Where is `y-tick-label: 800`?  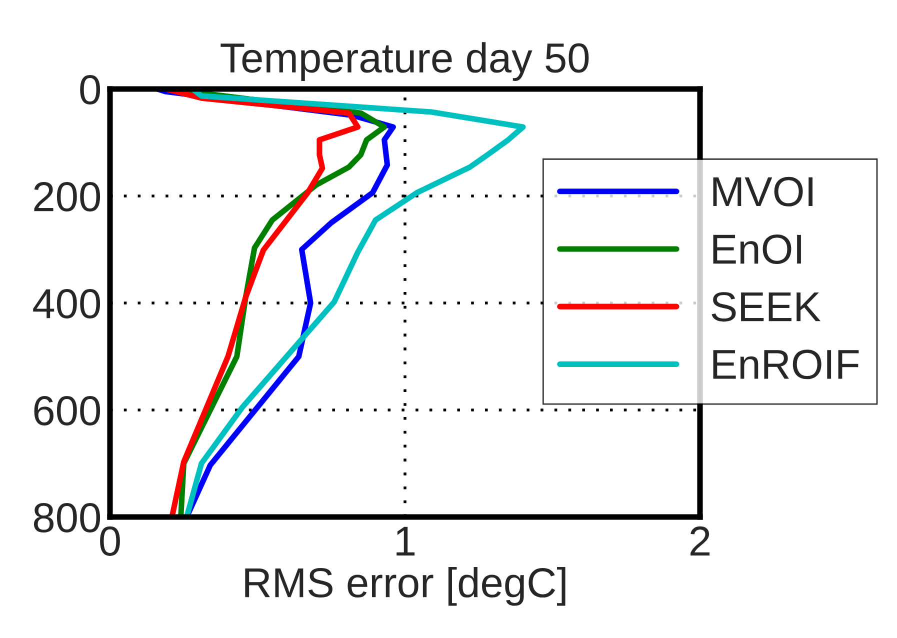 y-tick-label: 800 is located at coordinates (67, 518).